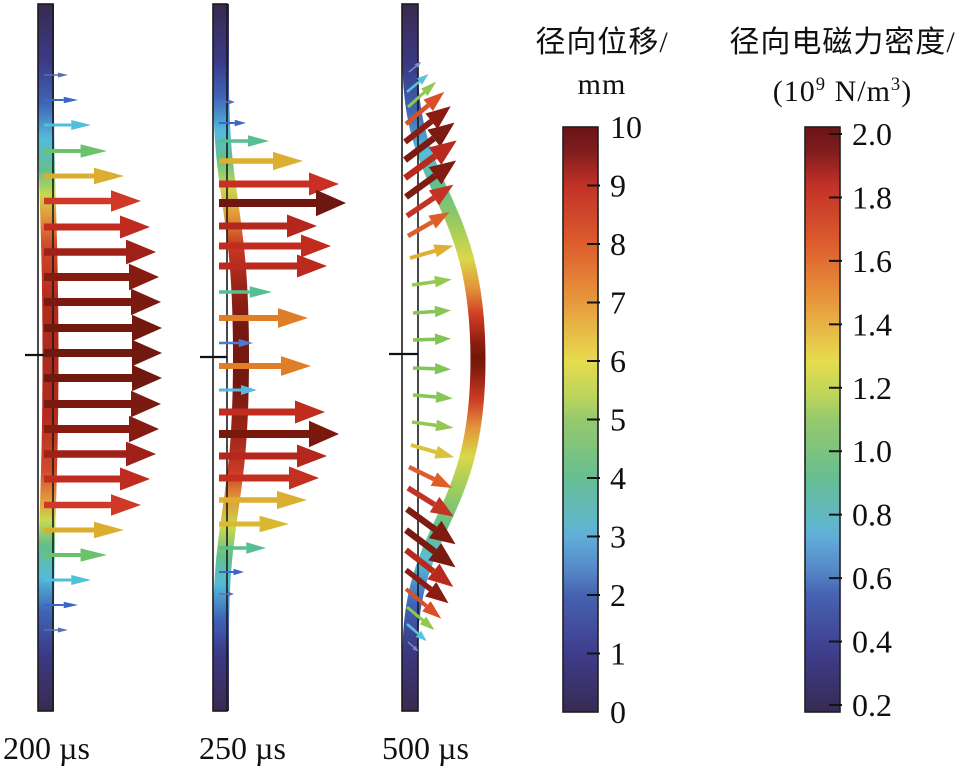 The width and height of the screenshot is (977, 769). I want to click on time-label-200us: 200 µs, so click(46, 748).